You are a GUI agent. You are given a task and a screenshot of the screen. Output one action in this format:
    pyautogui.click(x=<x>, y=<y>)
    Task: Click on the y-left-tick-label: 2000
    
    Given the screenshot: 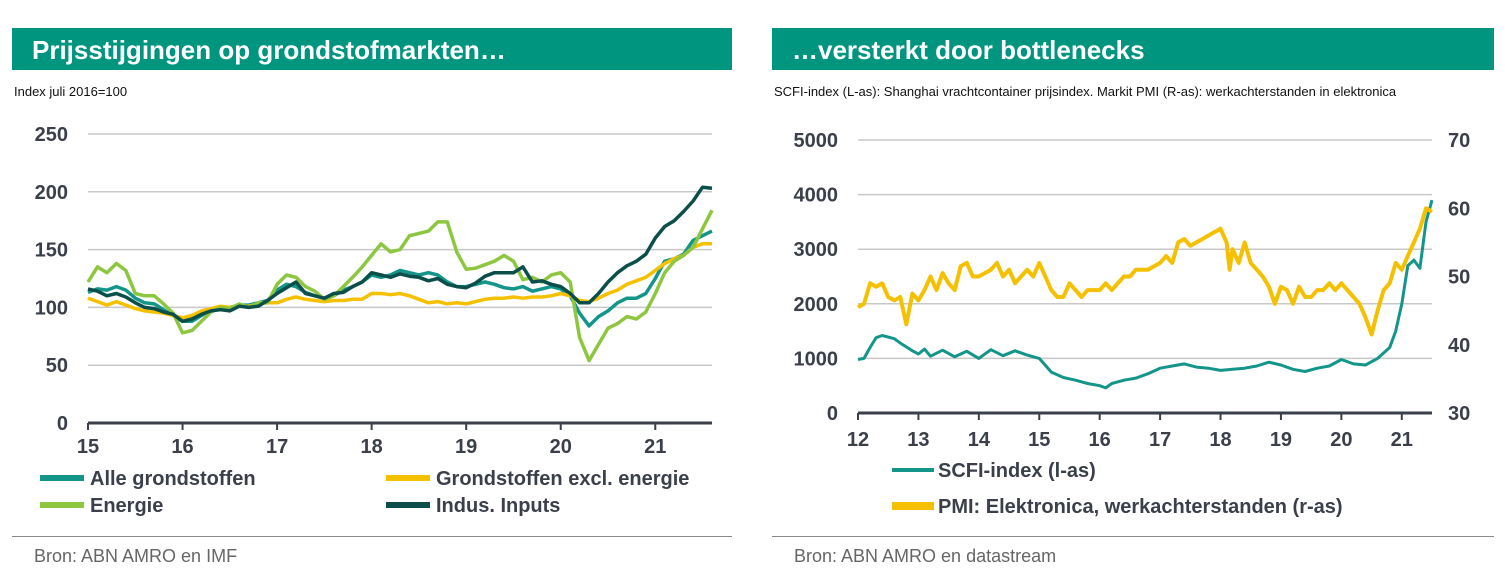 What is the action you would take?
    pyautogui.click(x=816, y=305)
    